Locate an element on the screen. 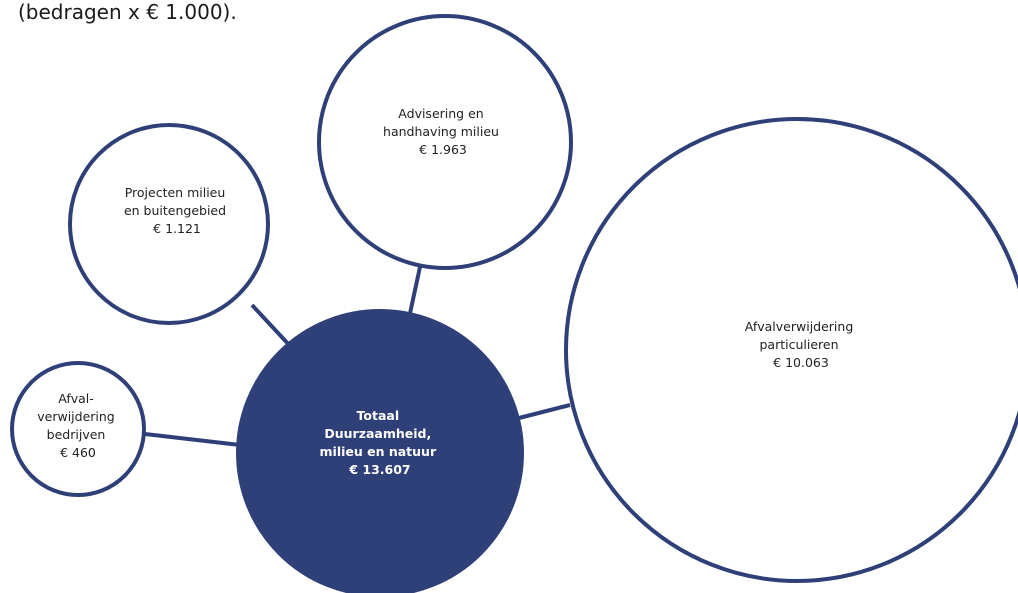 The height and width of the screenshot is (593, 1018). bubble-projecten-circle is located at coordinates (169, 224).